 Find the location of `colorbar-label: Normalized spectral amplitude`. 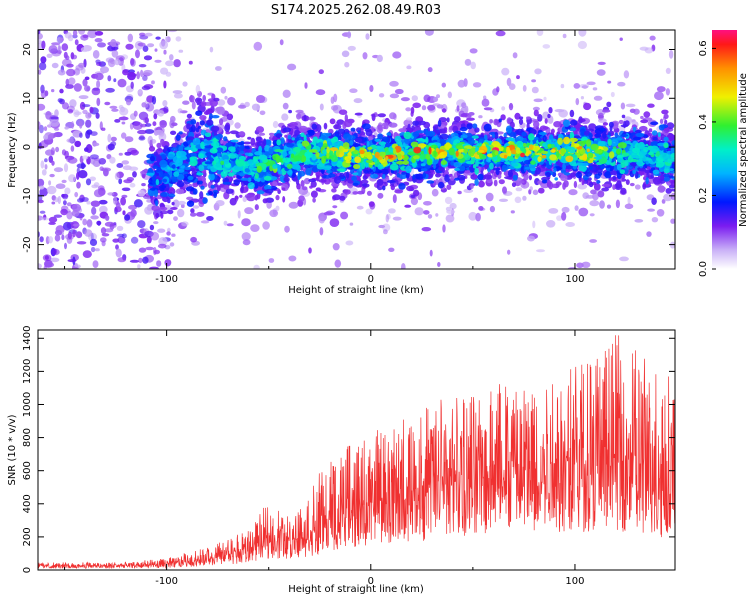

colorbar-label: Normalized spectral amplitude is located at coordinates (743, 150).